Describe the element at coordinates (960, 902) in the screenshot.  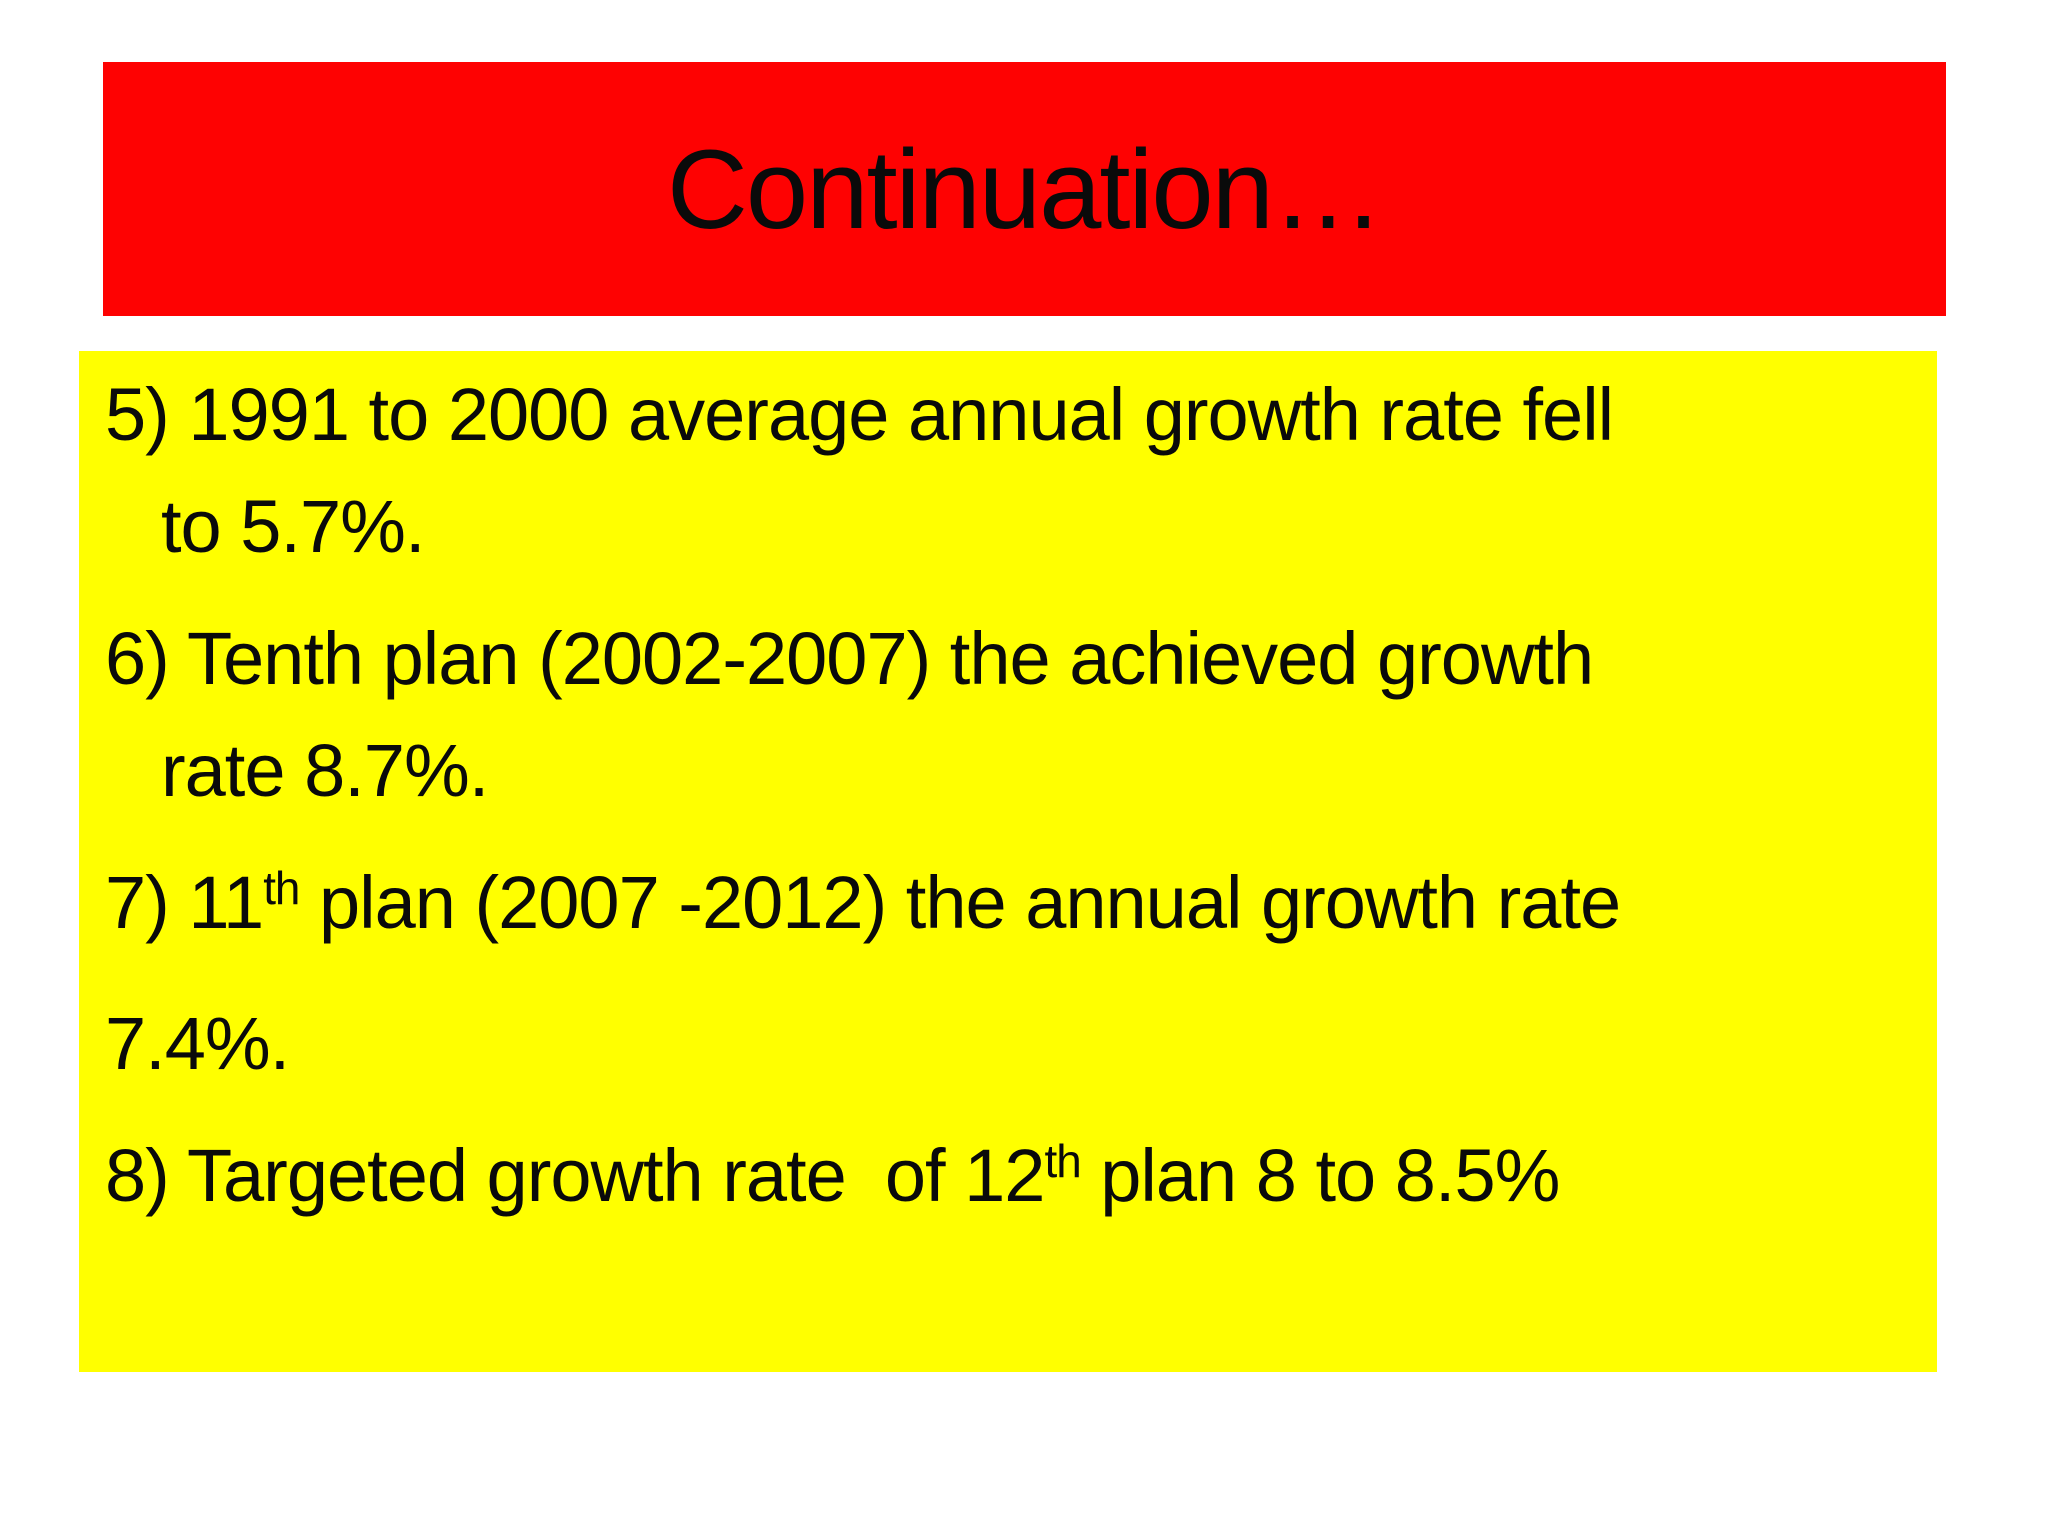
I see `line-text: plan (2007 -2012) the annual growth rate` at that location.